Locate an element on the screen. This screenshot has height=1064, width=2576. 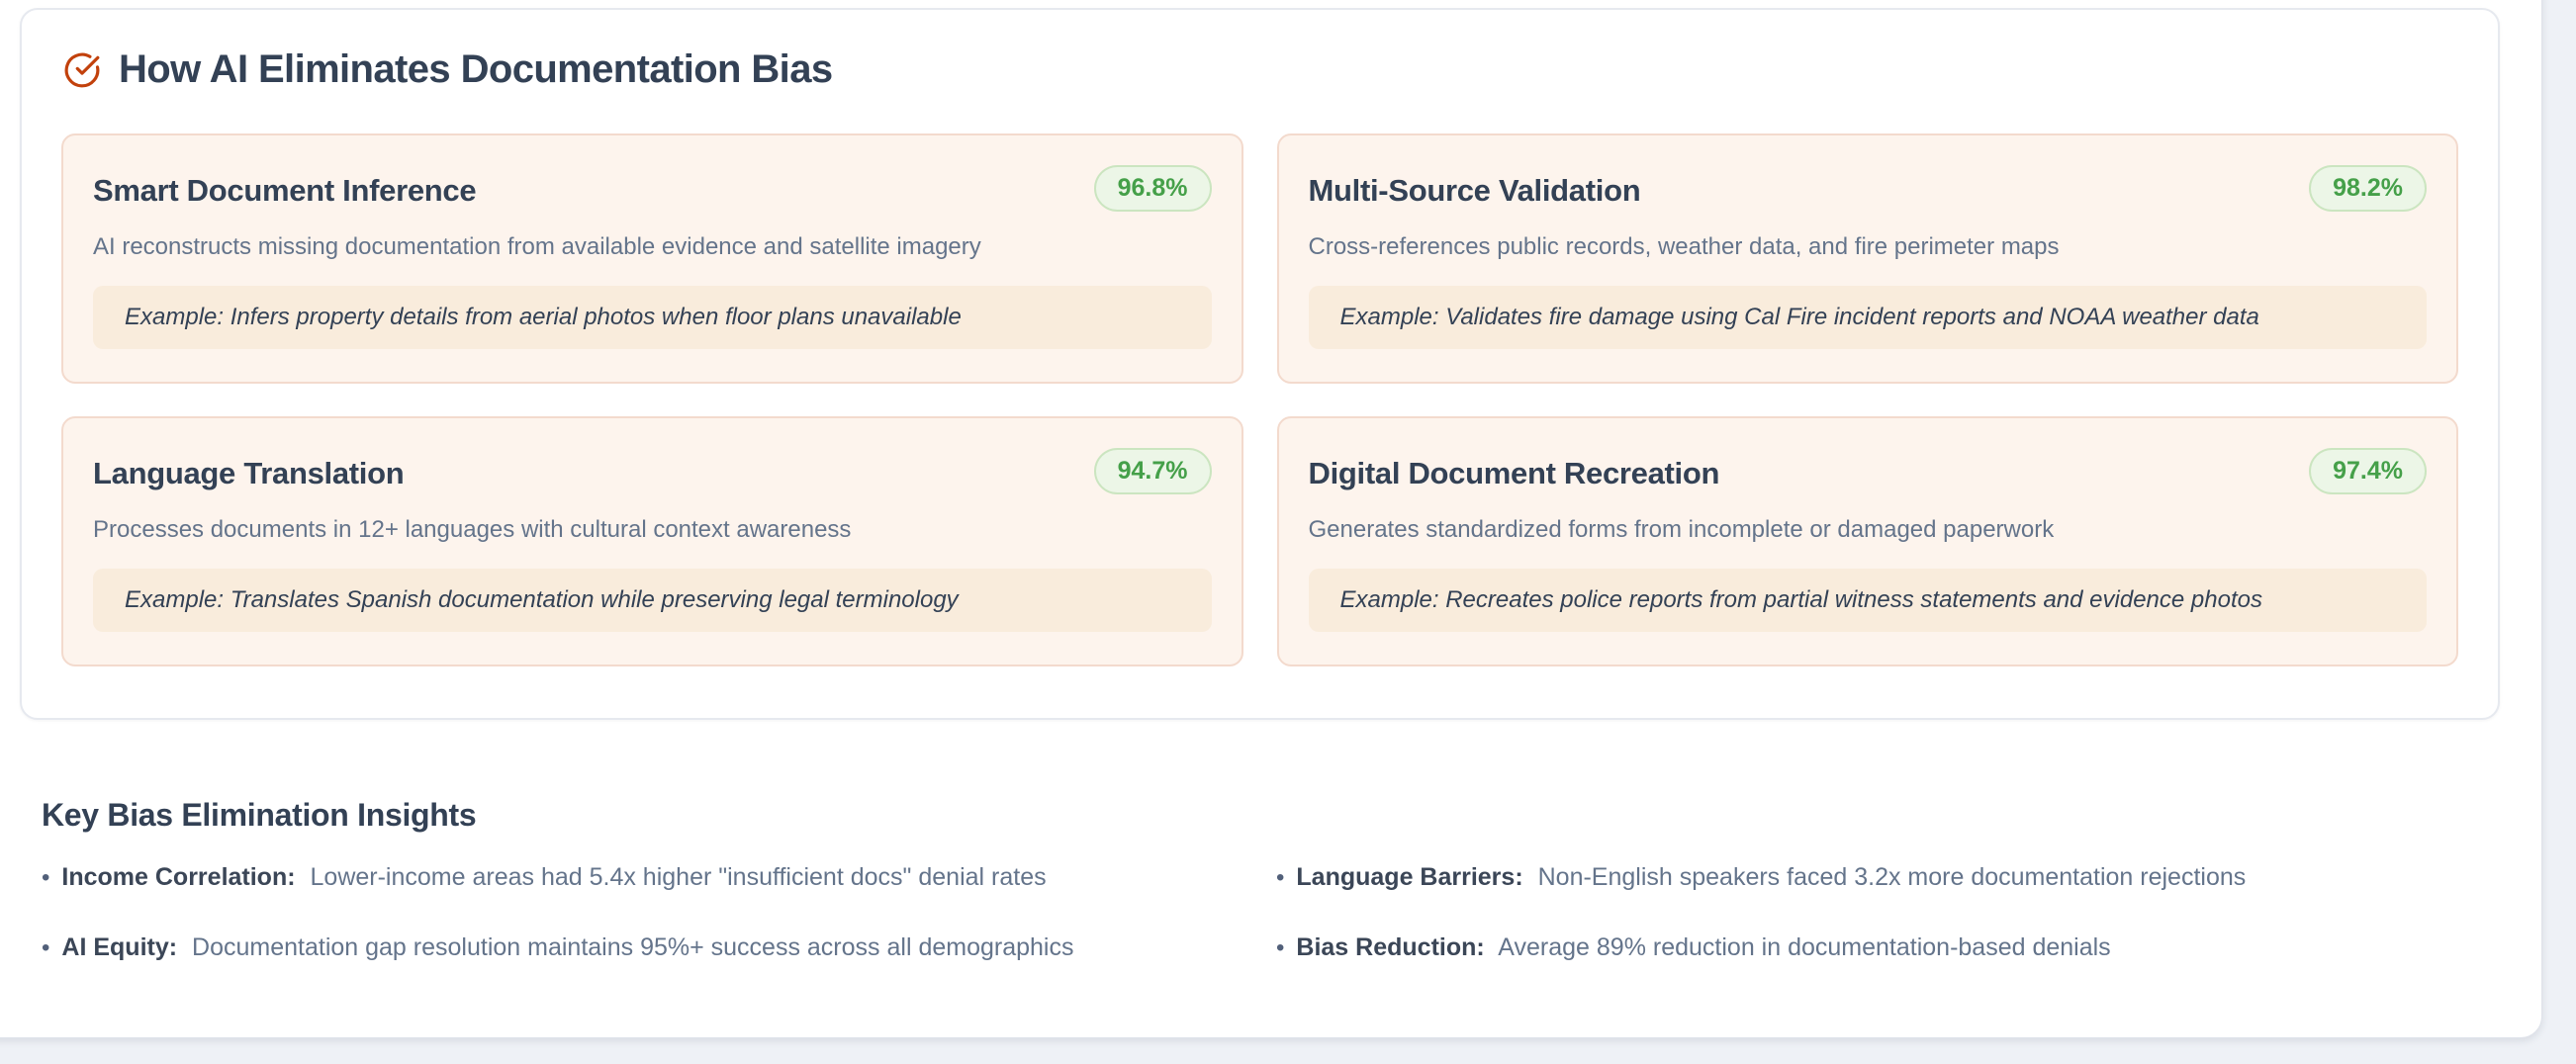
accuracy-badge: 96.8% is located at coordinates (1152, 188).